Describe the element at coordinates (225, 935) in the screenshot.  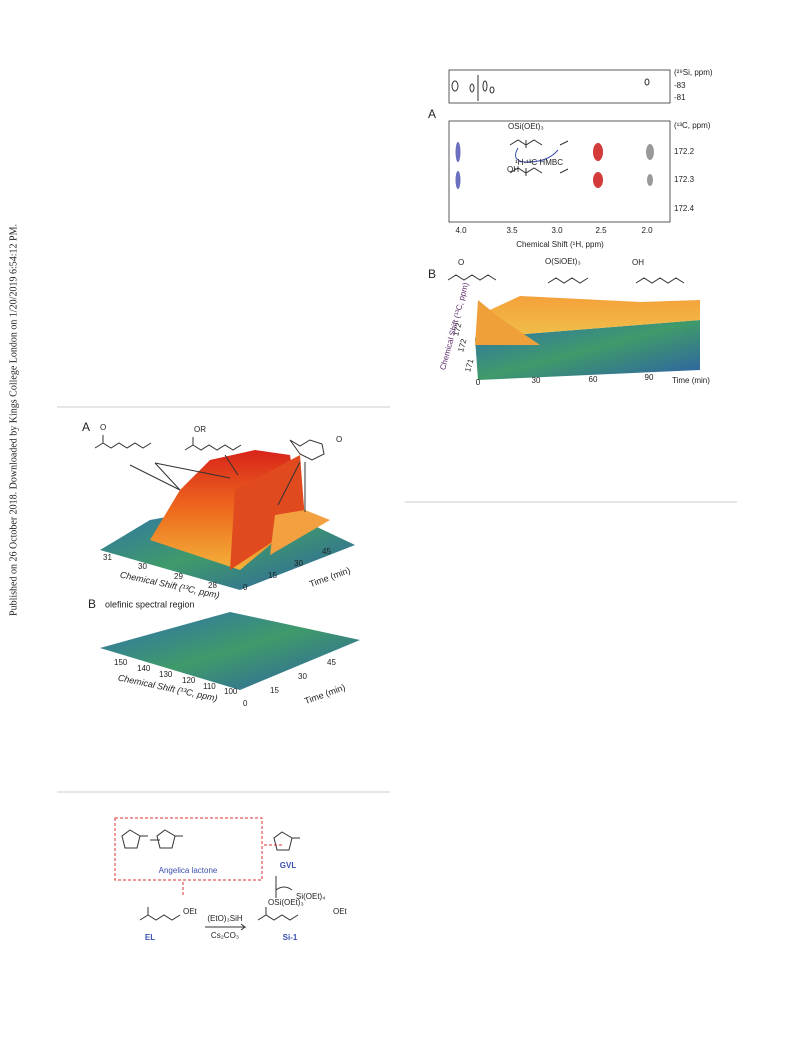
I see `base: Cs₂CO₃` at that location.